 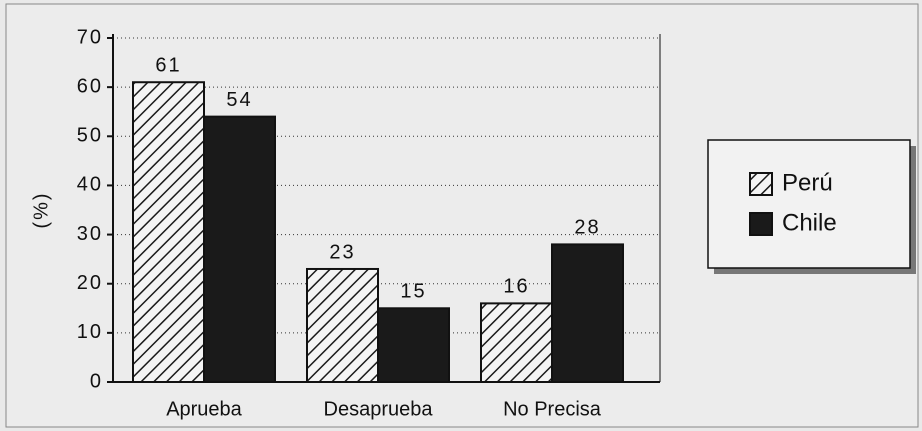 I want to click on y-tick-label: 50, so click(x=90, y=136).